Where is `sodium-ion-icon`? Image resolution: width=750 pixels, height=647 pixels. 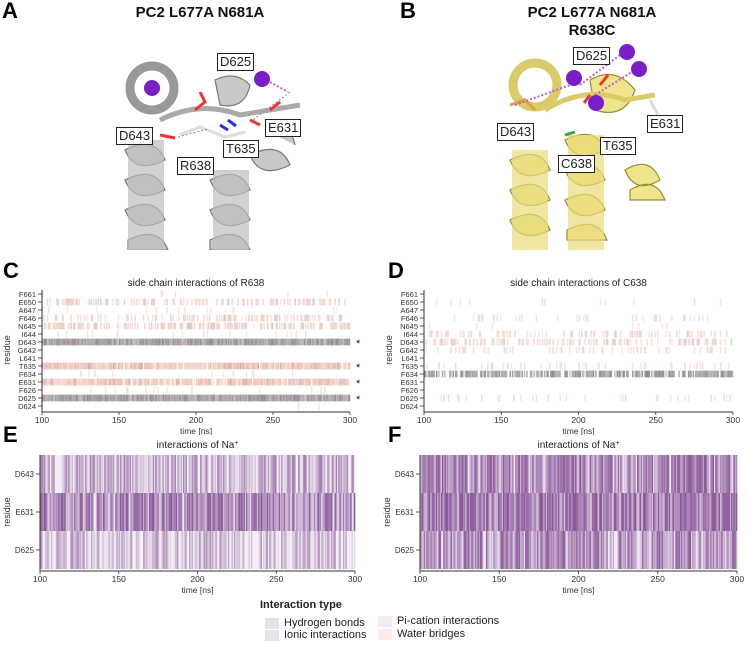 sodium-ion-icon is located at coordinates (627, 52).